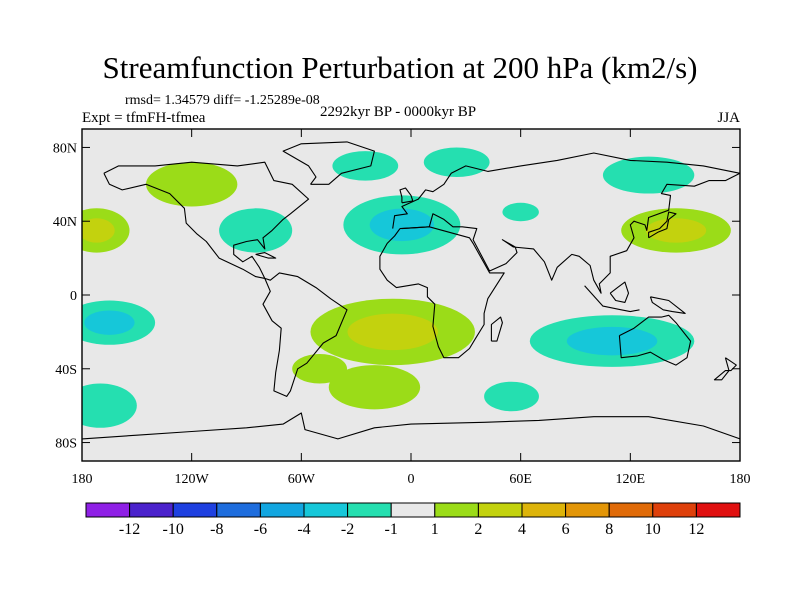 The width and height of the screenshot is (800, 600). What do you see at coordinates (65, 148) in the screenshot?
I see `y-tick-label: 80N` at bounding box center [65, 148].